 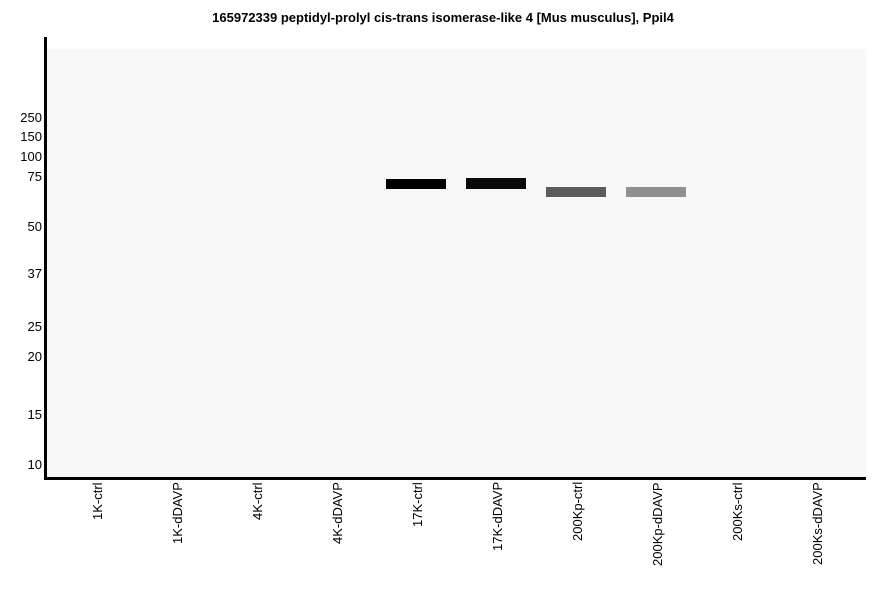 I want to click on y-tick-label: 75, so click(x=34, y=176).